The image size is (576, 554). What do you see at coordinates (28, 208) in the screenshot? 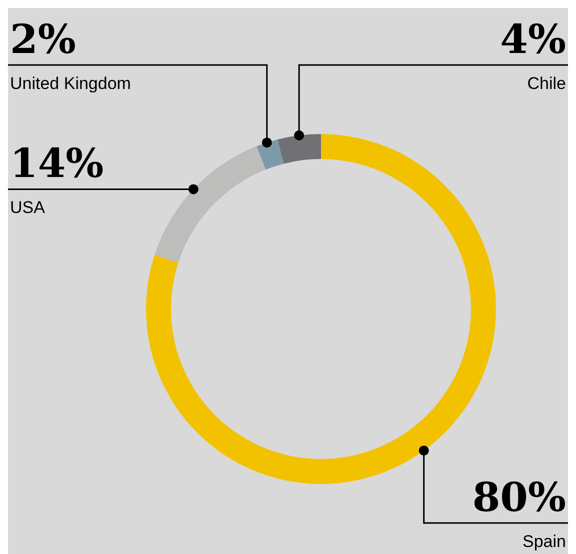
I see `slice-label: USA` at bounding box center [28, 208].